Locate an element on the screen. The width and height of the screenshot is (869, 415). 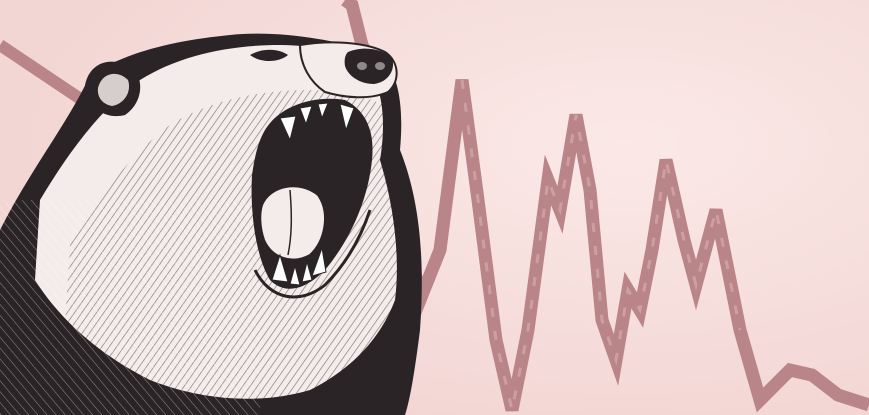
market-line-left-segment is located at coordinates (43, 72).